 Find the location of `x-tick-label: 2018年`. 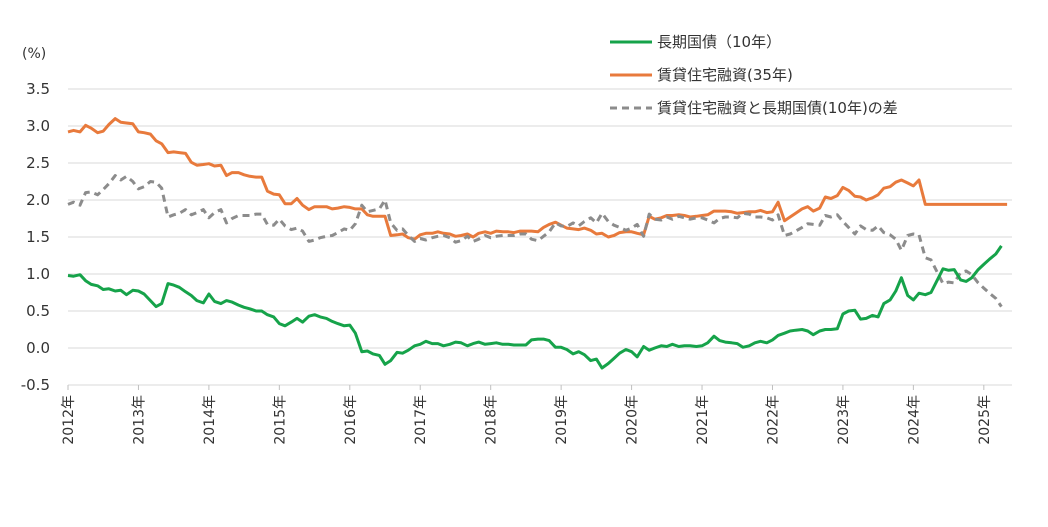

x-tick-label: 2018年 is located at coordinates (492, 420).